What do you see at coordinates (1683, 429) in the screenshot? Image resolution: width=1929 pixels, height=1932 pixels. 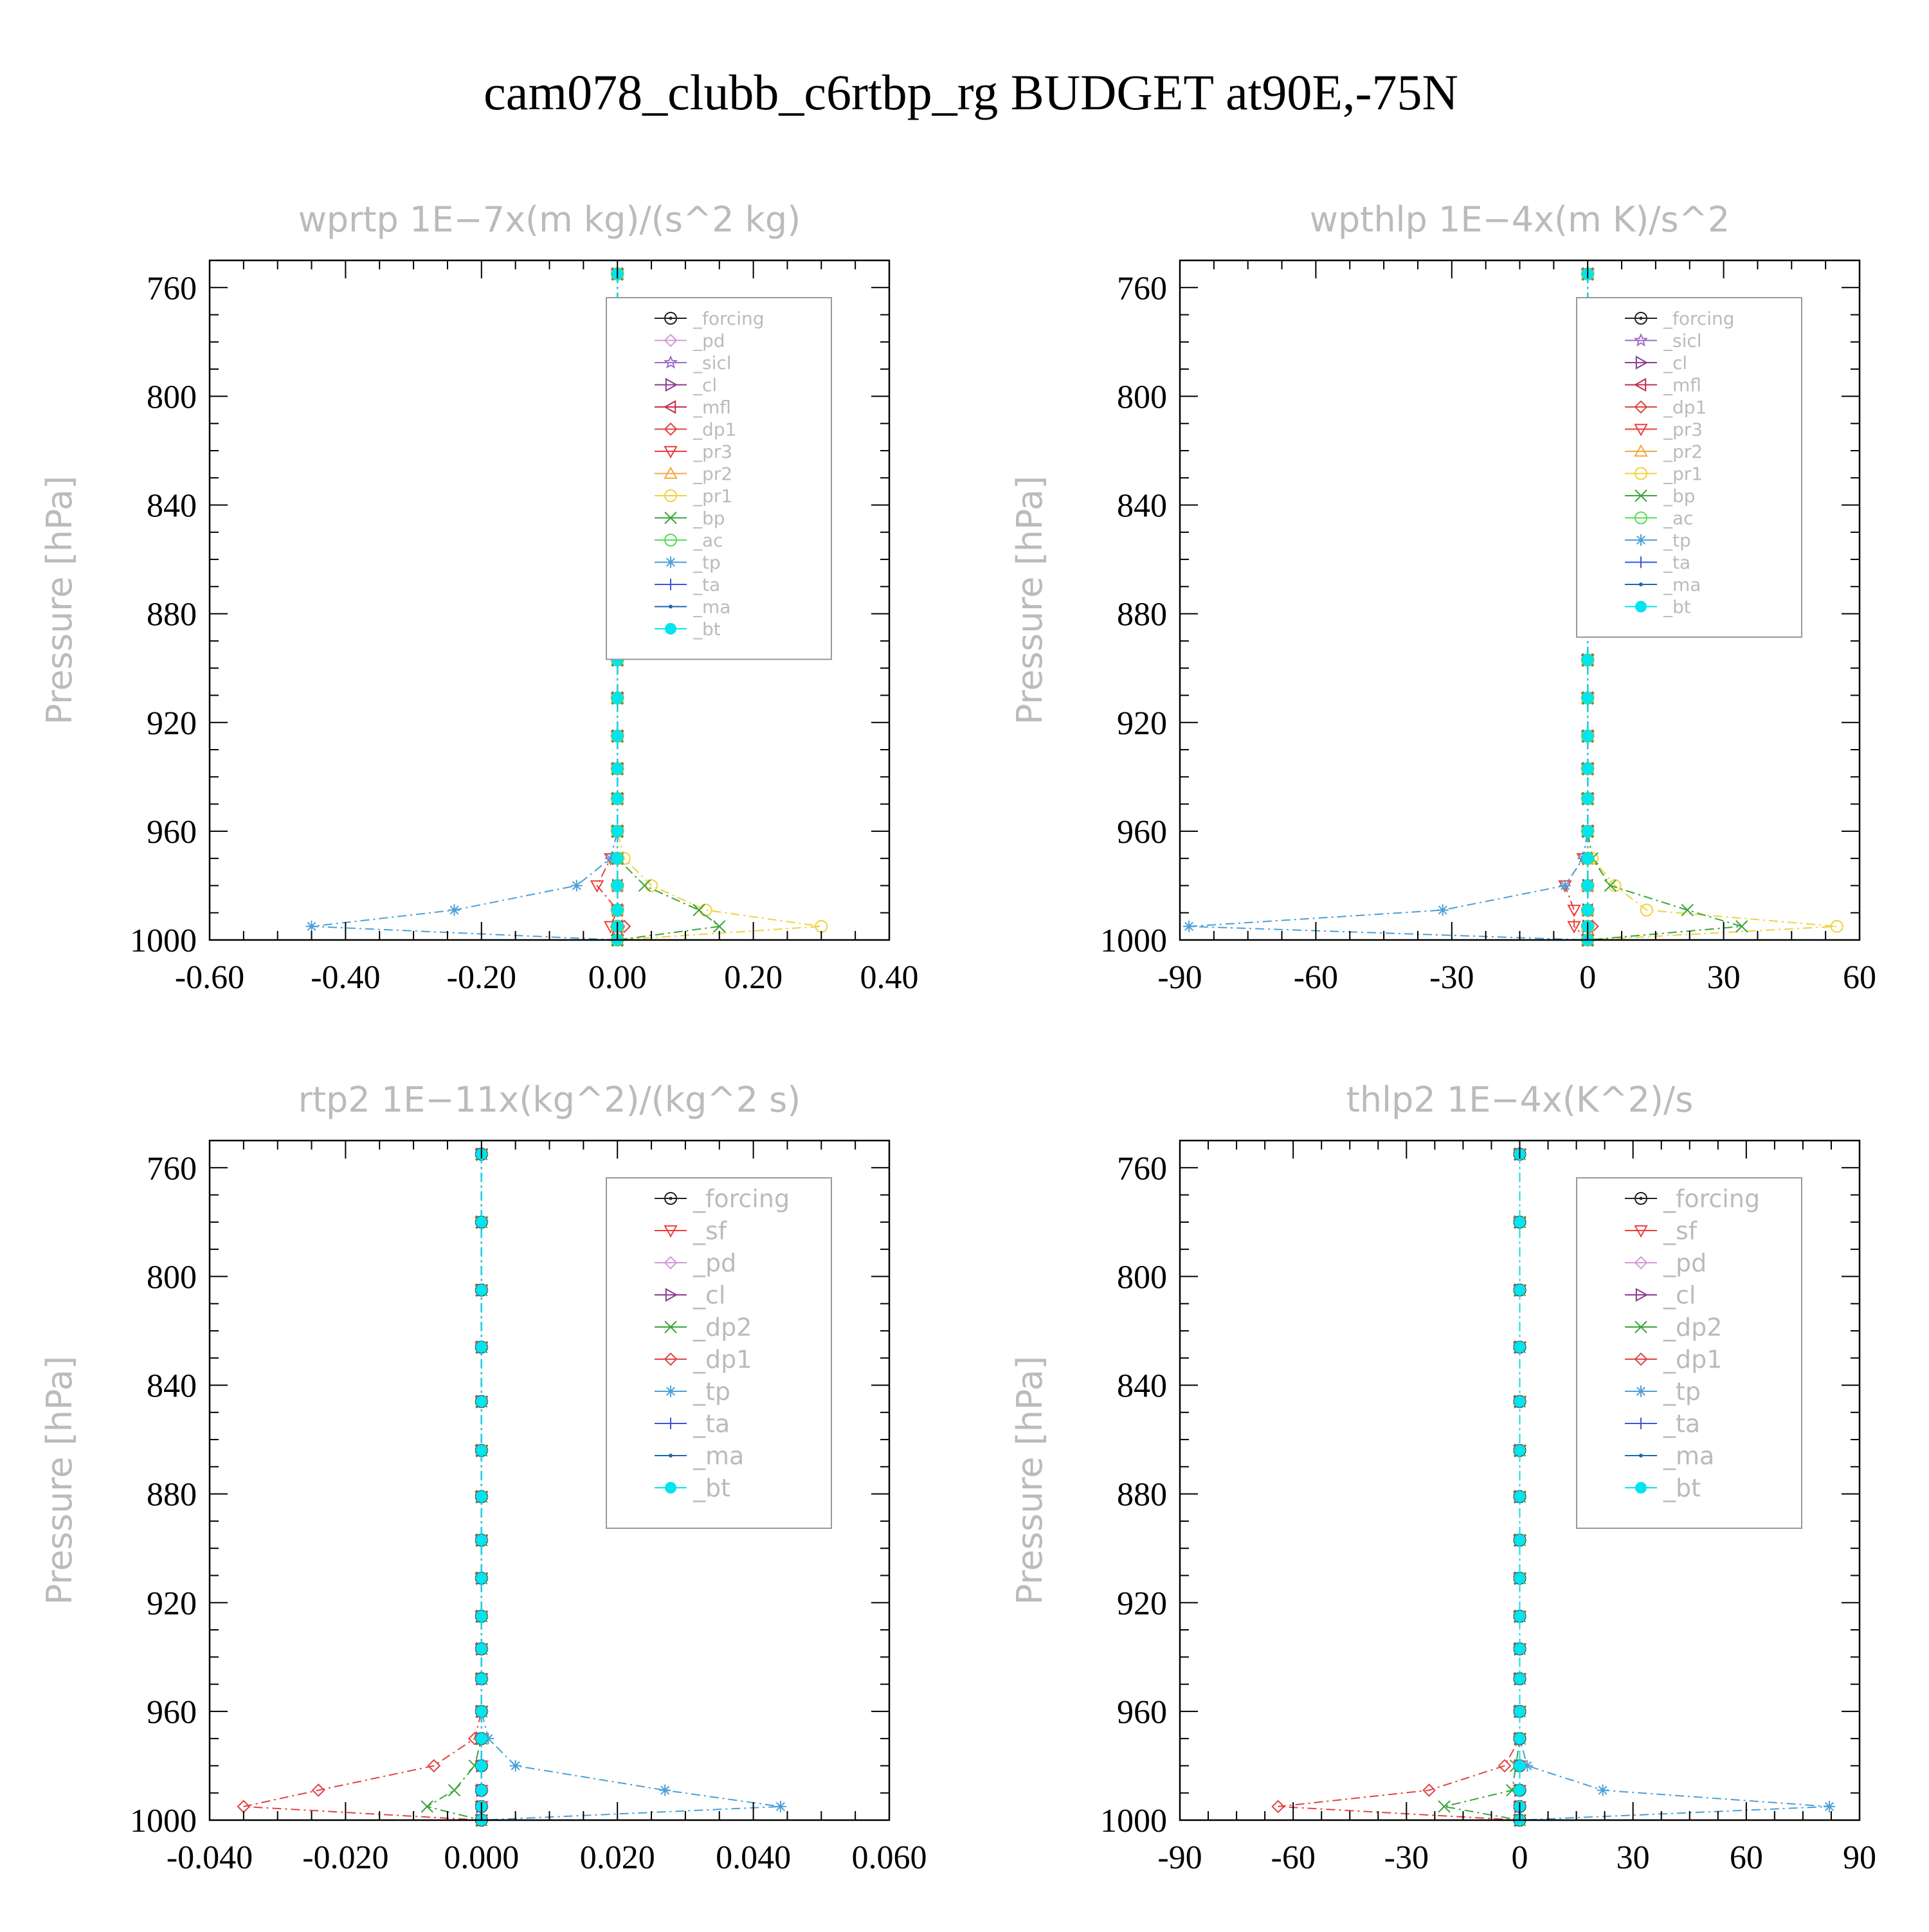 I see `legend-label: _pr3` at bounding box center [1683, 429].